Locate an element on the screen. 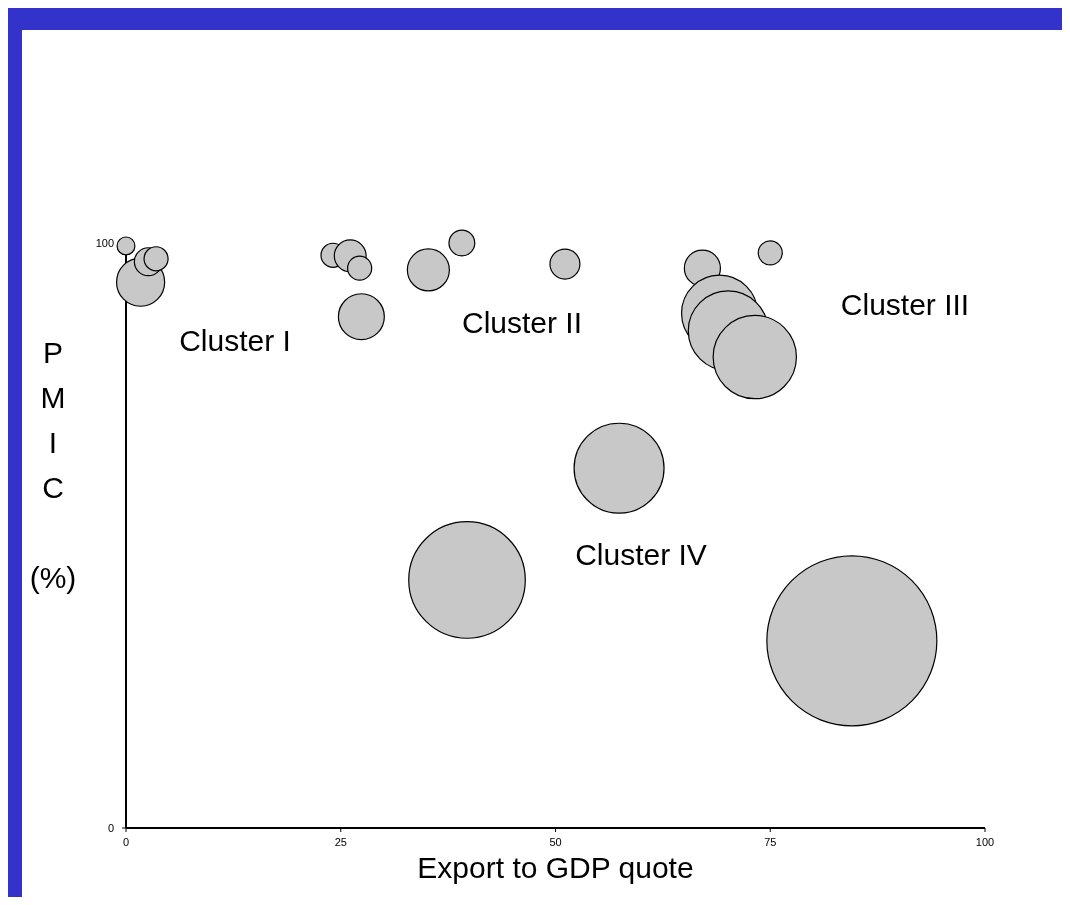 This screenshot has height=905, width=1070. text: PMIC (%) is located at coordinates (53, 465).